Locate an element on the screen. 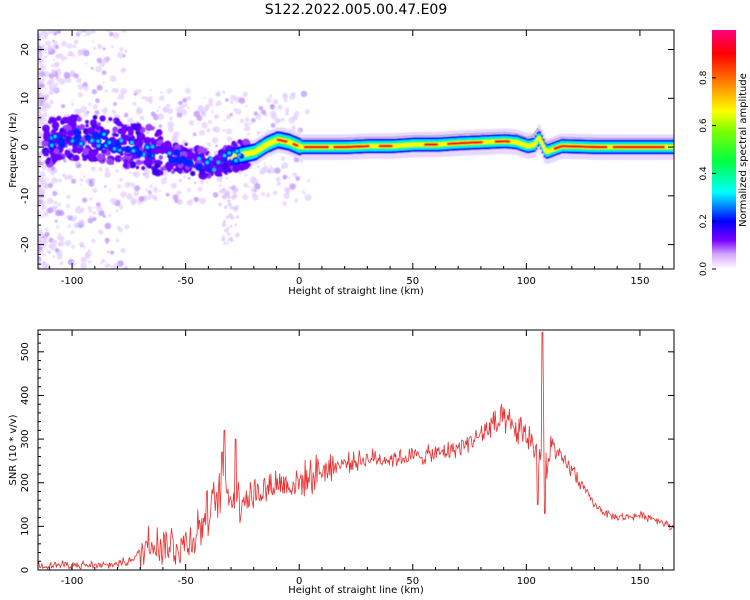  colorbar-tick-label: 0.4 is located at coordinates (704, 173).